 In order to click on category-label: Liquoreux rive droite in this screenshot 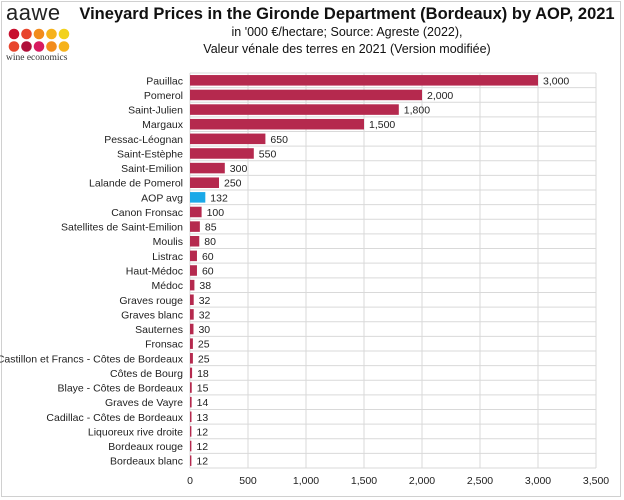, I will do `click(135, 432)`.